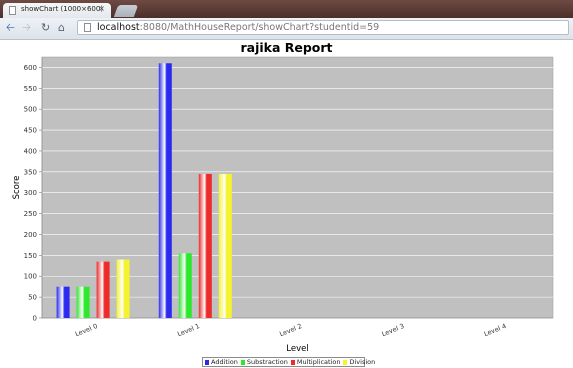  What do you see at coordinates (30, 235) in the screenshot?
I see `y-tick-label: 200` at bounding box center [30, 235].